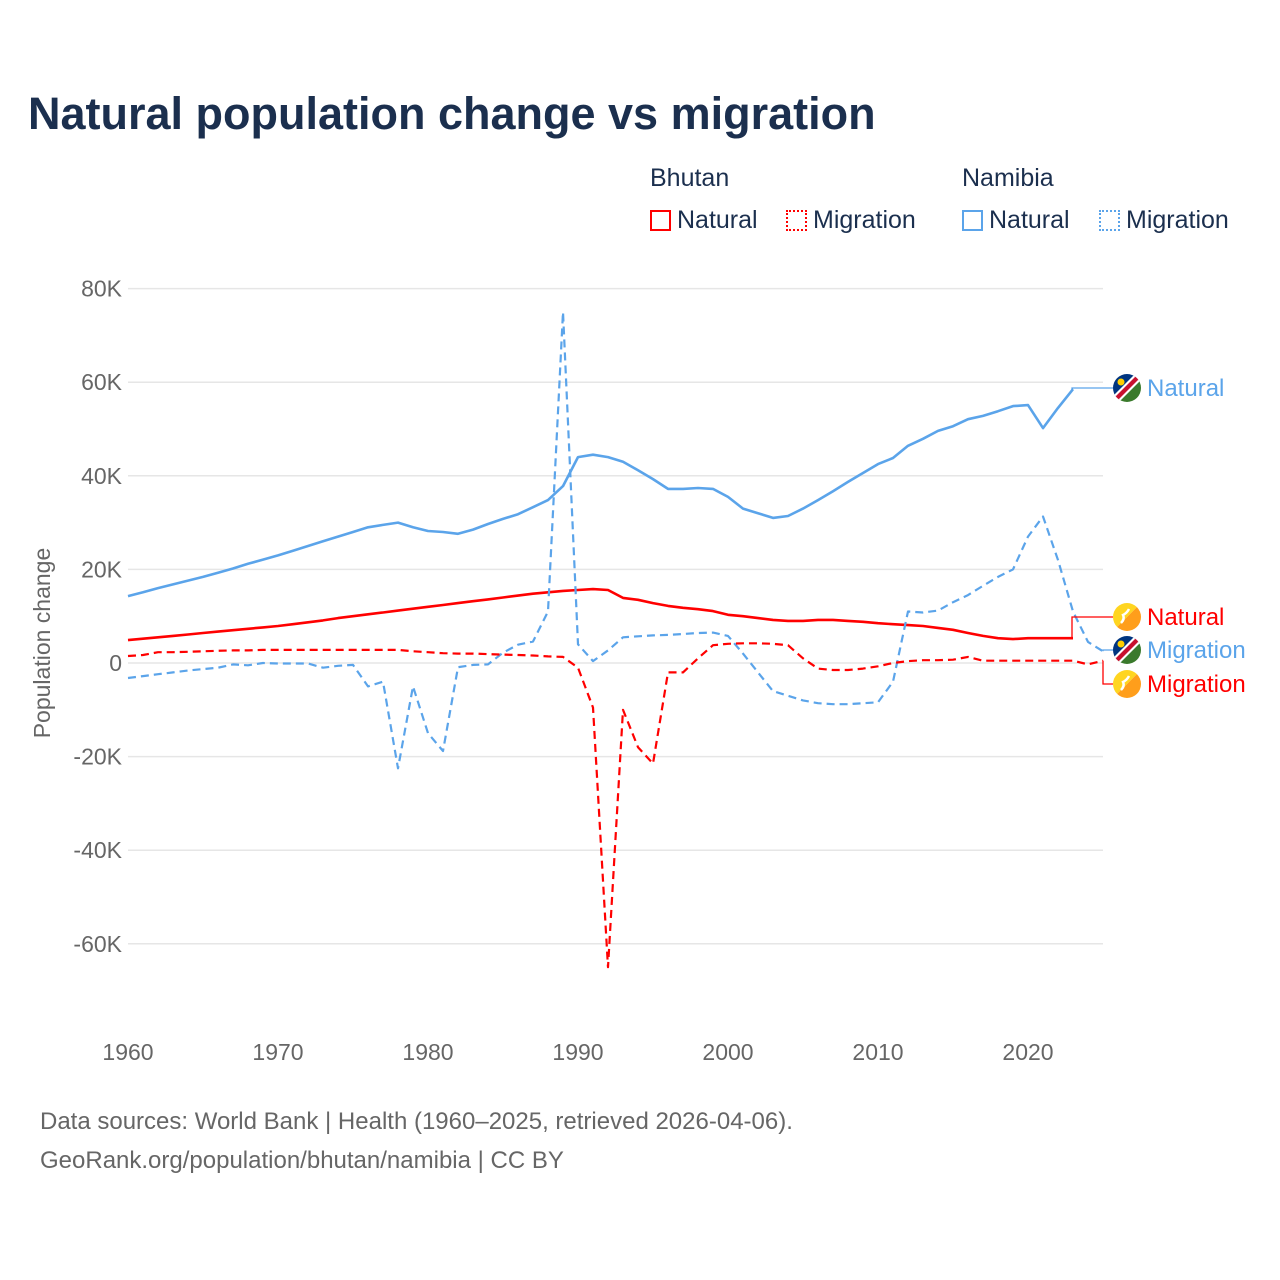 Image resolution: width=1280 pixels, height=1280 pixels. I want to click on legend-item-bhutan-natural: Natural, so click(704, 220).